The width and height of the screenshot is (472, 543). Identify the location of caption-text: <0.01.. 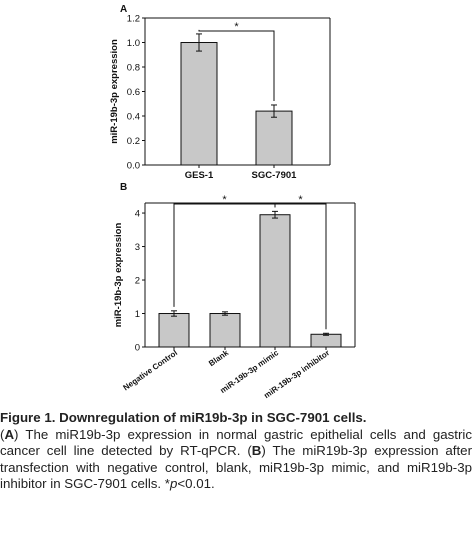
(196, 484).